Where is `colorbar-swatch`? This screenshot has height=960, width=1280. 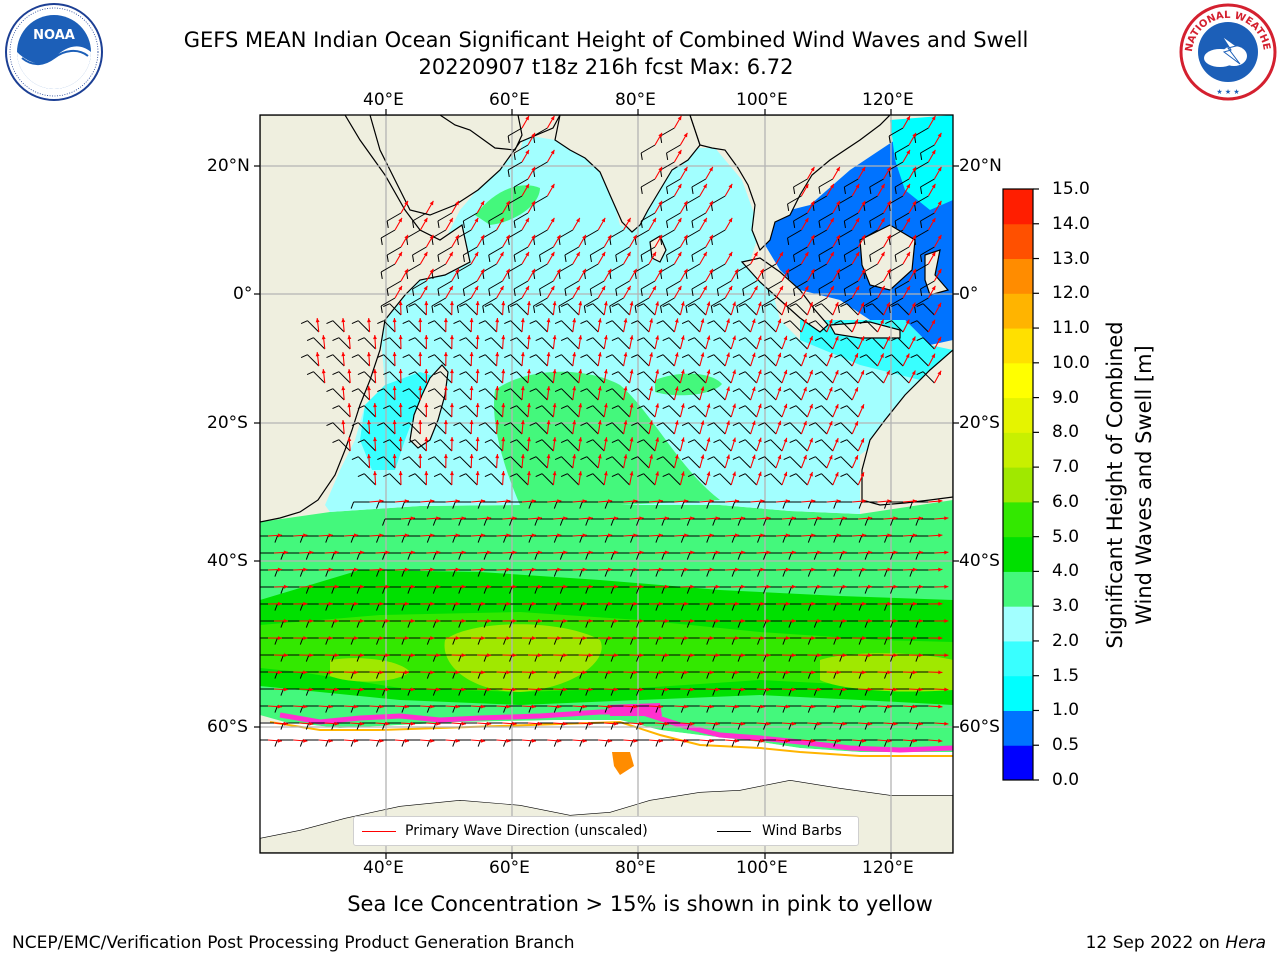
colorbar-swatch is located at coordinates (1018, 519).